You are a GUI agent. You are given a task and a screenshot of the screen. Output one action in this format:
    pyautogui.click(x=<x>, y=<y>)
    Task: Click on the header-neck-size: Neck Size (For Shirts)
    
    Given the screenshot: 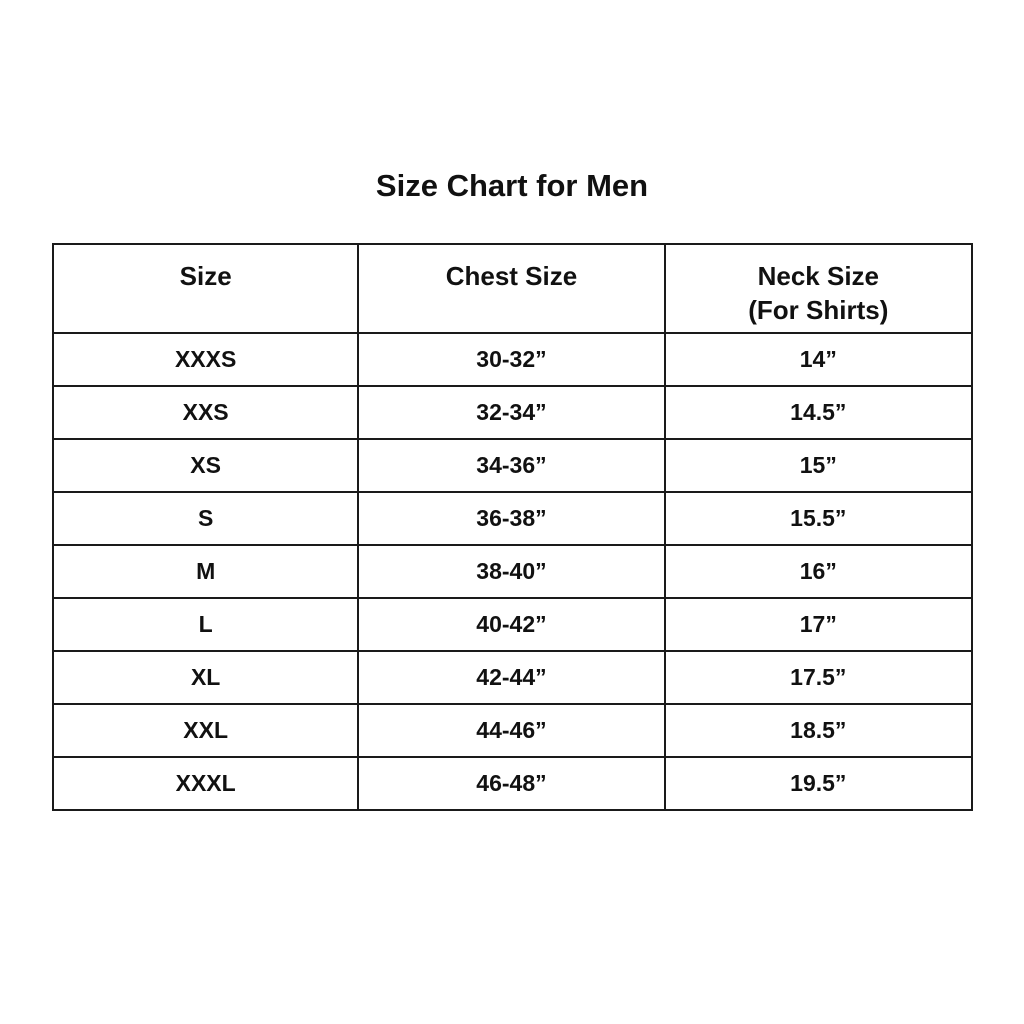 What is the action you would take?
    pyautogui.click(x=818, y=288)
    